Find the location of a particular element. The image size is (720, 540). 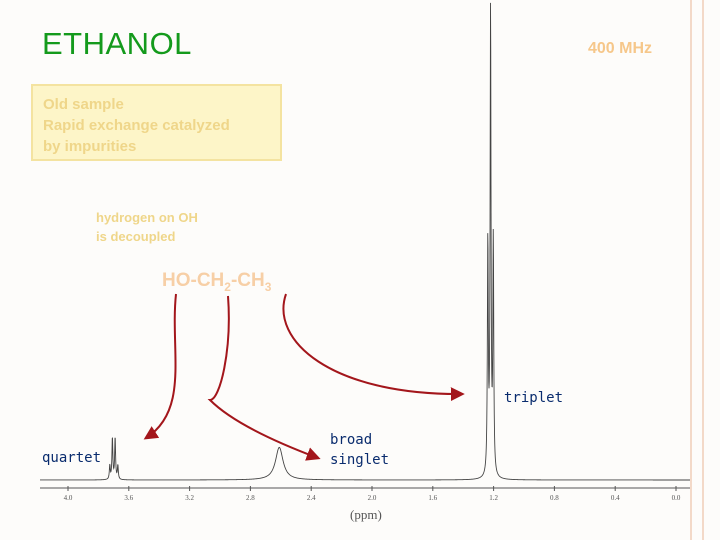

x-tick-label: 1.2 is located at coordinates (493, 498).